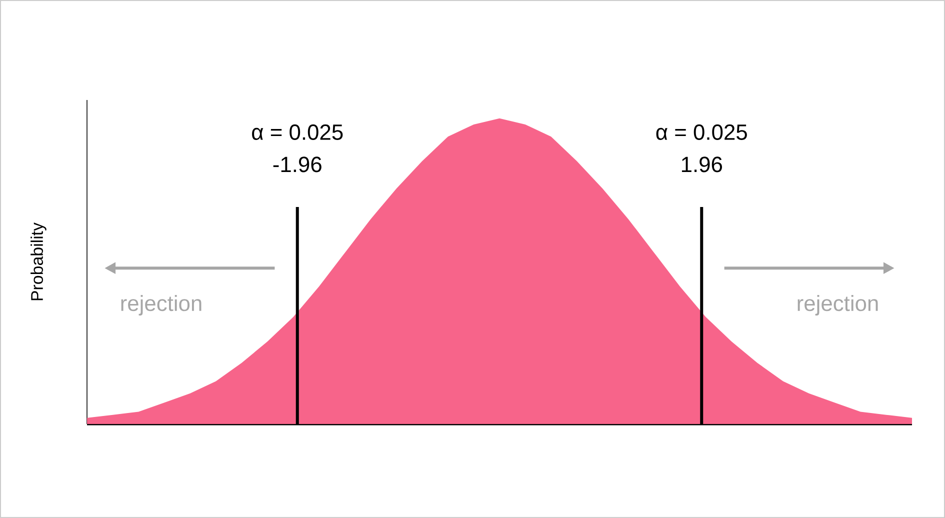 The width and height of the screenshot is (945, 518). What do you see at coordinates (702, 164) in the screenshot?
I see `x-tick-label: 1.96` at bounding box center [702, 164].